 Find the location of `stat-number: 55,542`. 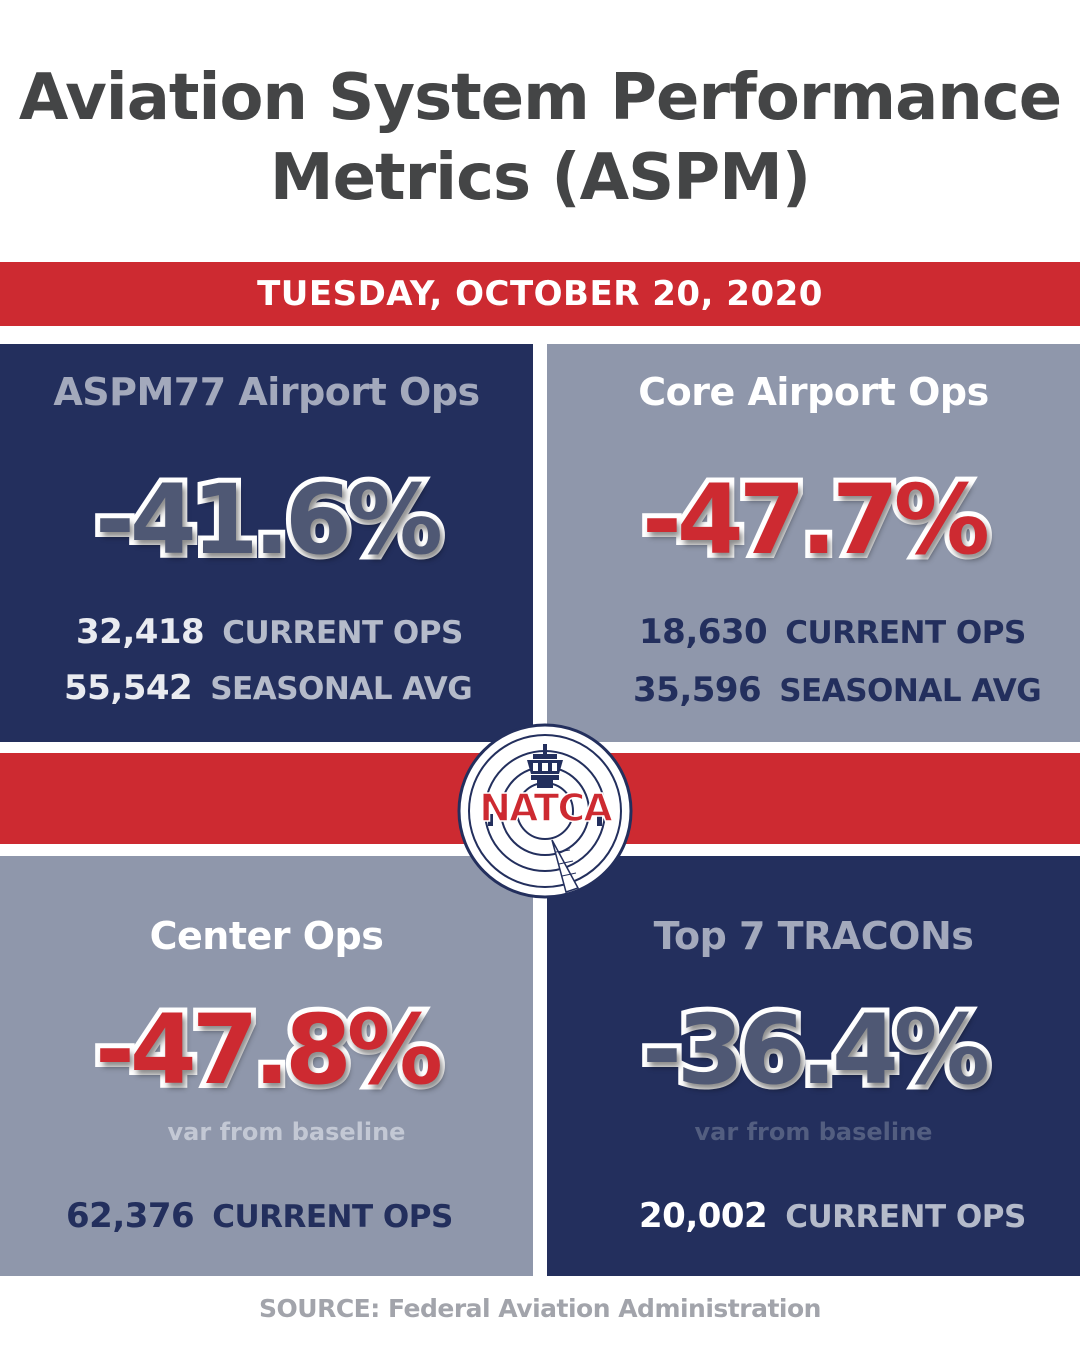

stat-number: 55,542 is located at coordinates (128, 688).